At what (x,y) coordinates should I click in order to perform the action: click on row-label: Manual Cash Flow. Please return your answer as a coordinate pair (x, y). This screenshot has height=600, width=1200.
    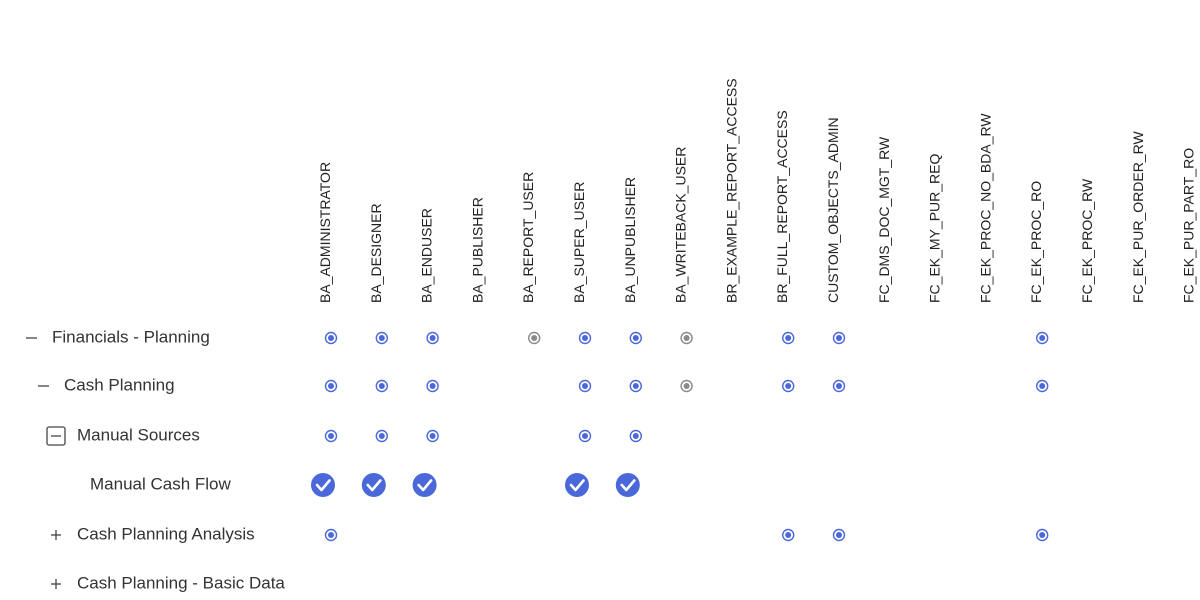
    Looking at the image, I should click on (161, 483).